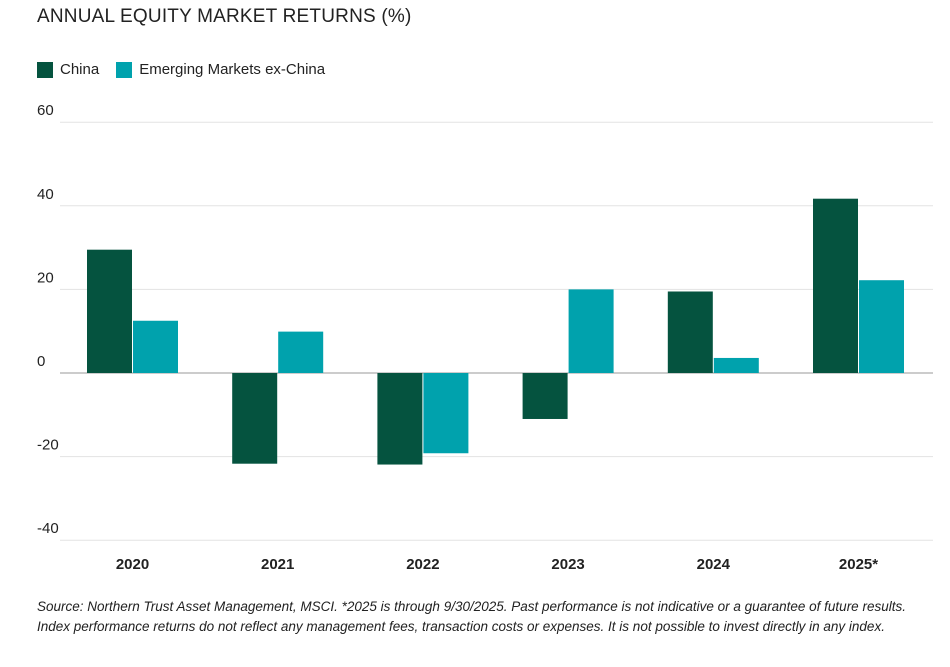 This screenshot has height=667, width=950. What do you see at coordinates (714, 564) in the screenshot?
I see `x-tick-label: 2024` at bounding box center [714, 564].